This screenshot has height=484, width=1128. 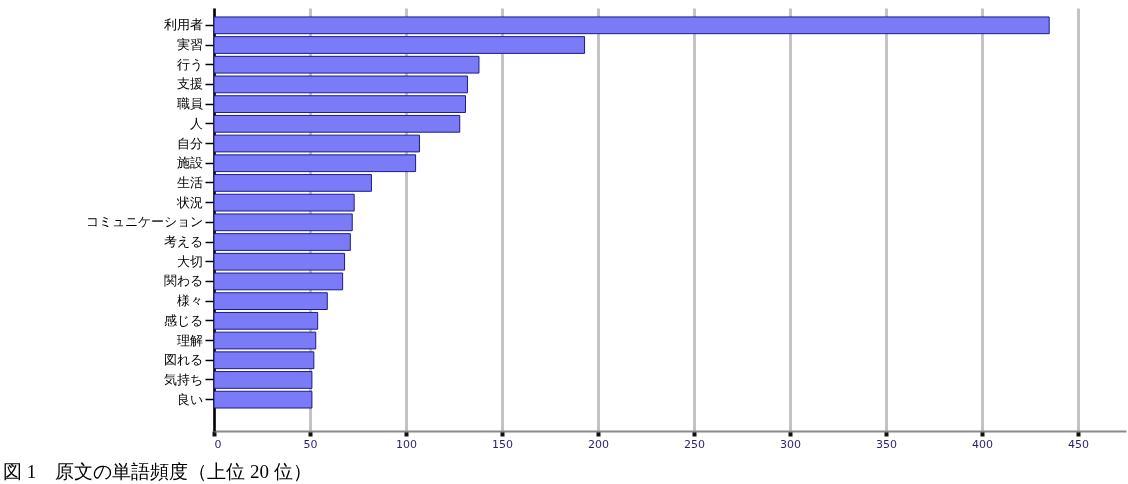 What do you see at coordinates (189, 301) in the screenshot?
I see `y-tick-label: 様々` at bounding box center [189, 301].